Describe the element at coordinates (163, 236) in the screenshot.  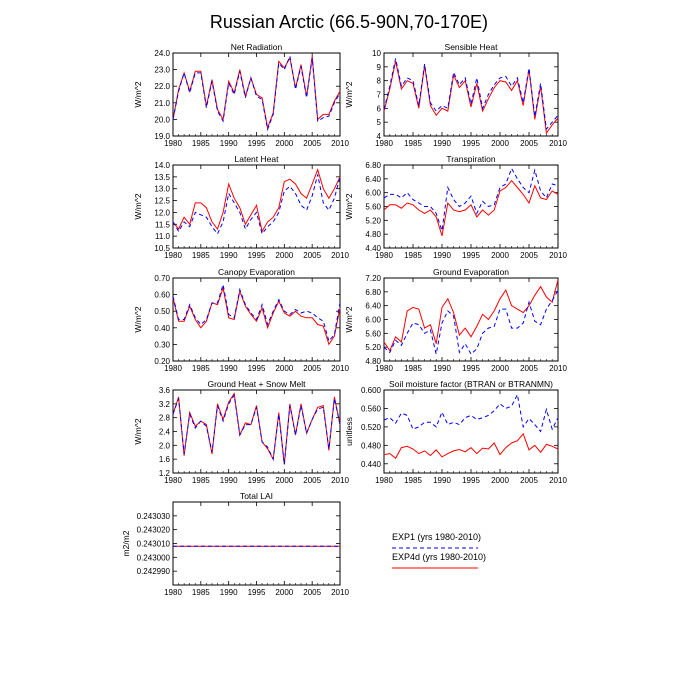
I see `y-tick-label: 11.0` at that location.